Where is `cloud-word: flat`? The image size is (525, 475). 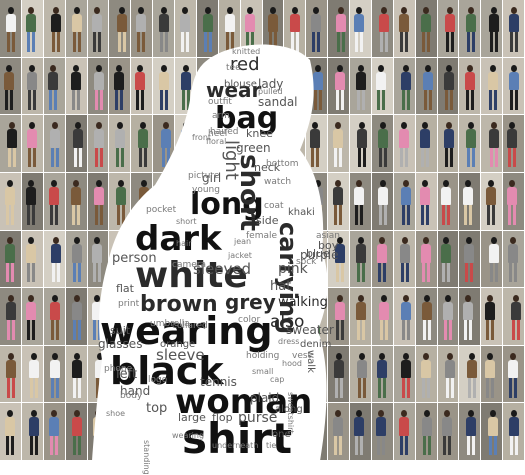 cloud-word: flat is located at coordinates (125, 288).